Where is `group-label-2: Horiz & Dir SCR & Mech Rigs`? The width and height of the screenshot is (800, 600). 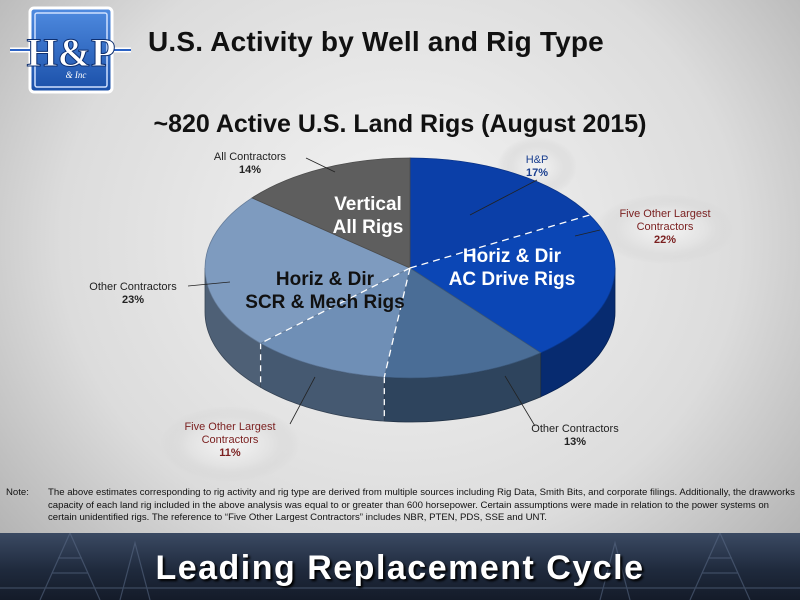
group-label-2: Horiz & Dir SCR & Mech Rigs is located at coordinates (324, 291).